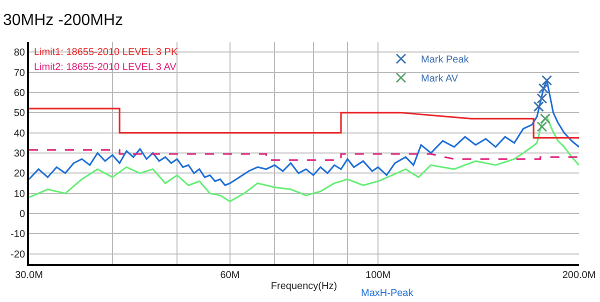 This screenshot has height=302, width=600. Describe the element at coordinates (20, 114) in the screenshot. I see `y-tick-label: 50` at that location.